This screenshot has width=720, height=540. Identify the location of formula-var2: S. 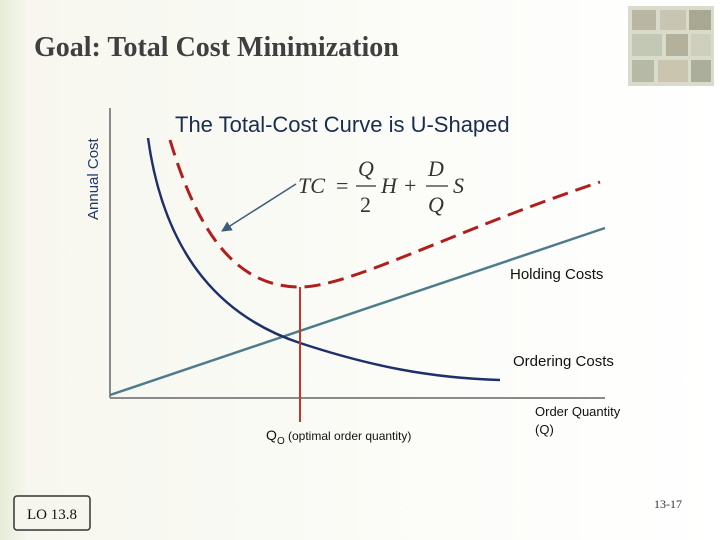
(458, 185).